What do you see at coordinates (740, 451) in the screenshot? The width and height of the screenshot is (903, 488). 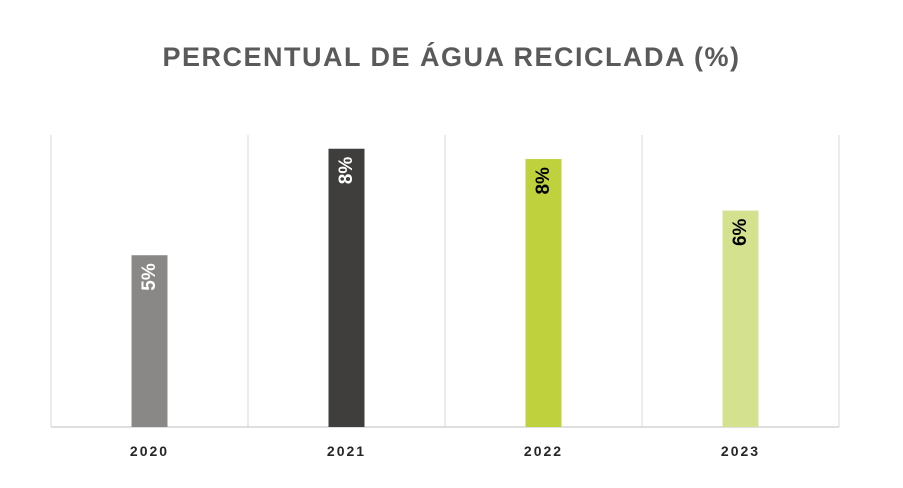 I see `x-tick-label-2023: 2023` at bounding box center [740, 451].